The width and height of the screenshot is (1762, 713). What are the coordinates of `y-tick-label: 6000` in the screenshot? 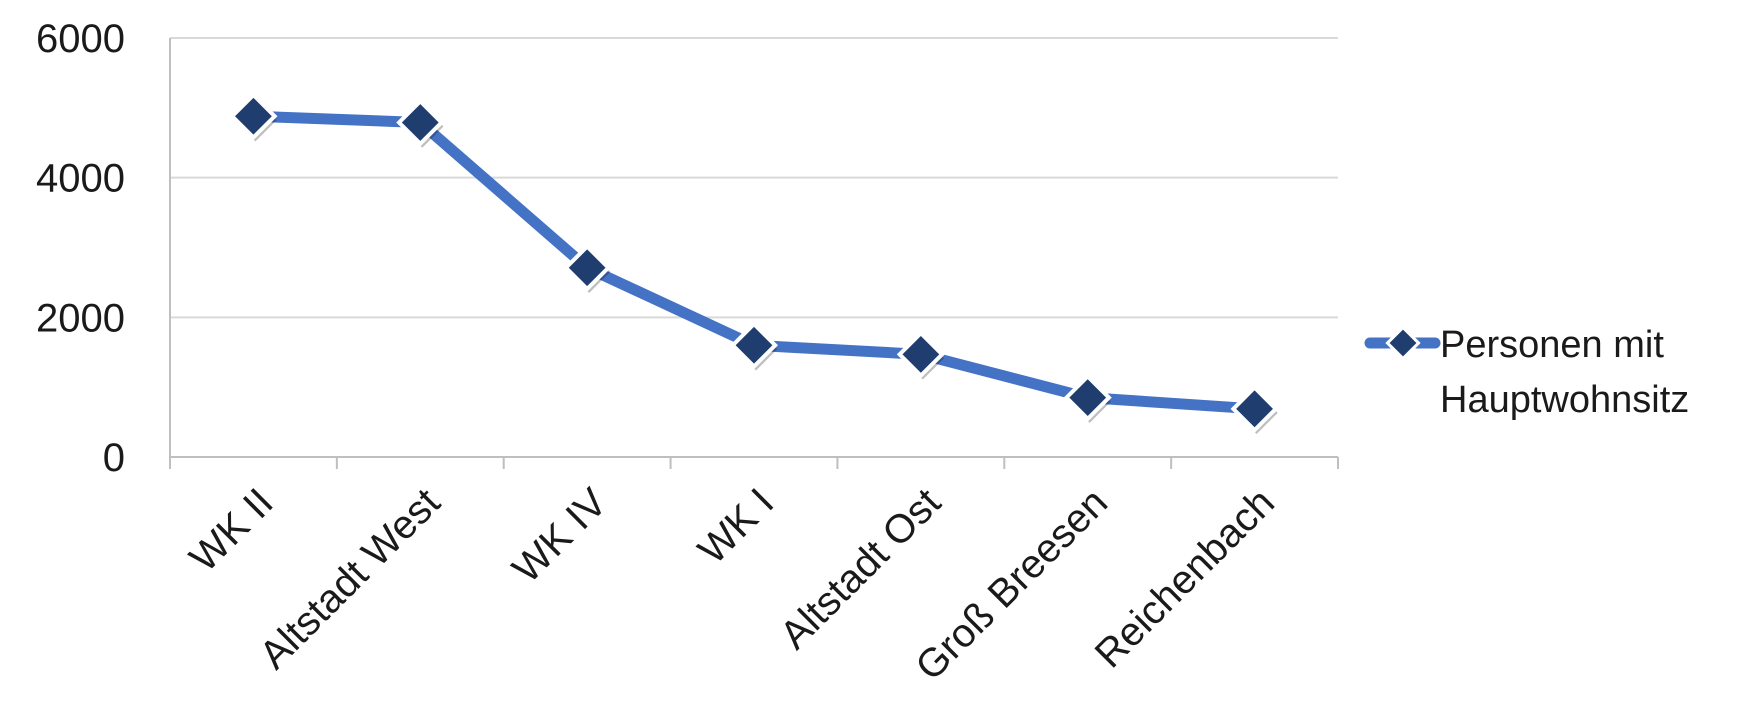 It's located at (80, 39).